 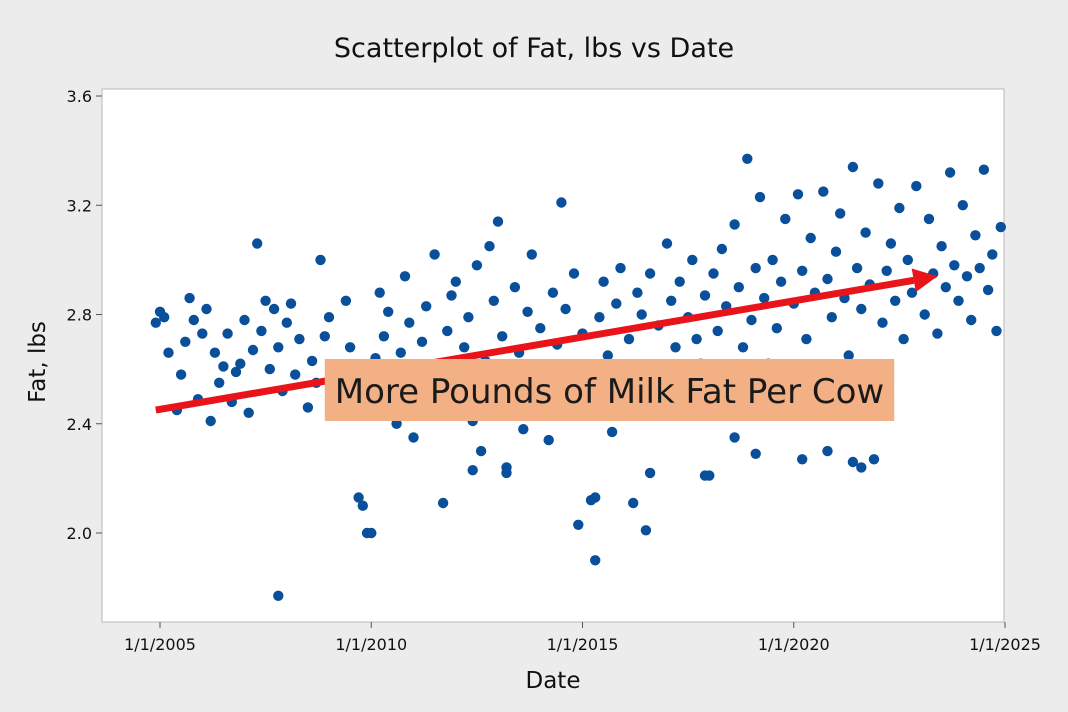 What do you see at coordinates (79, 315) in the screenshot?
I see `y-tick-label: 2.8` at bounding box center [79, 315].